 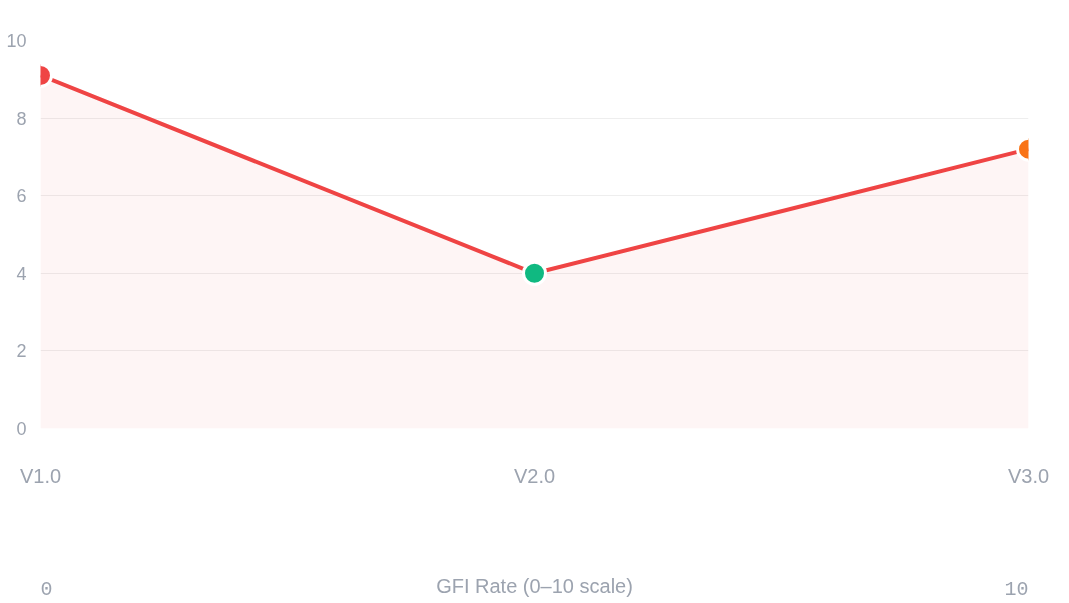 What do you see at coordinates (21, 118) in the screenshot?
I see `y-tick-label: 8` at bounding box center [21, 118].